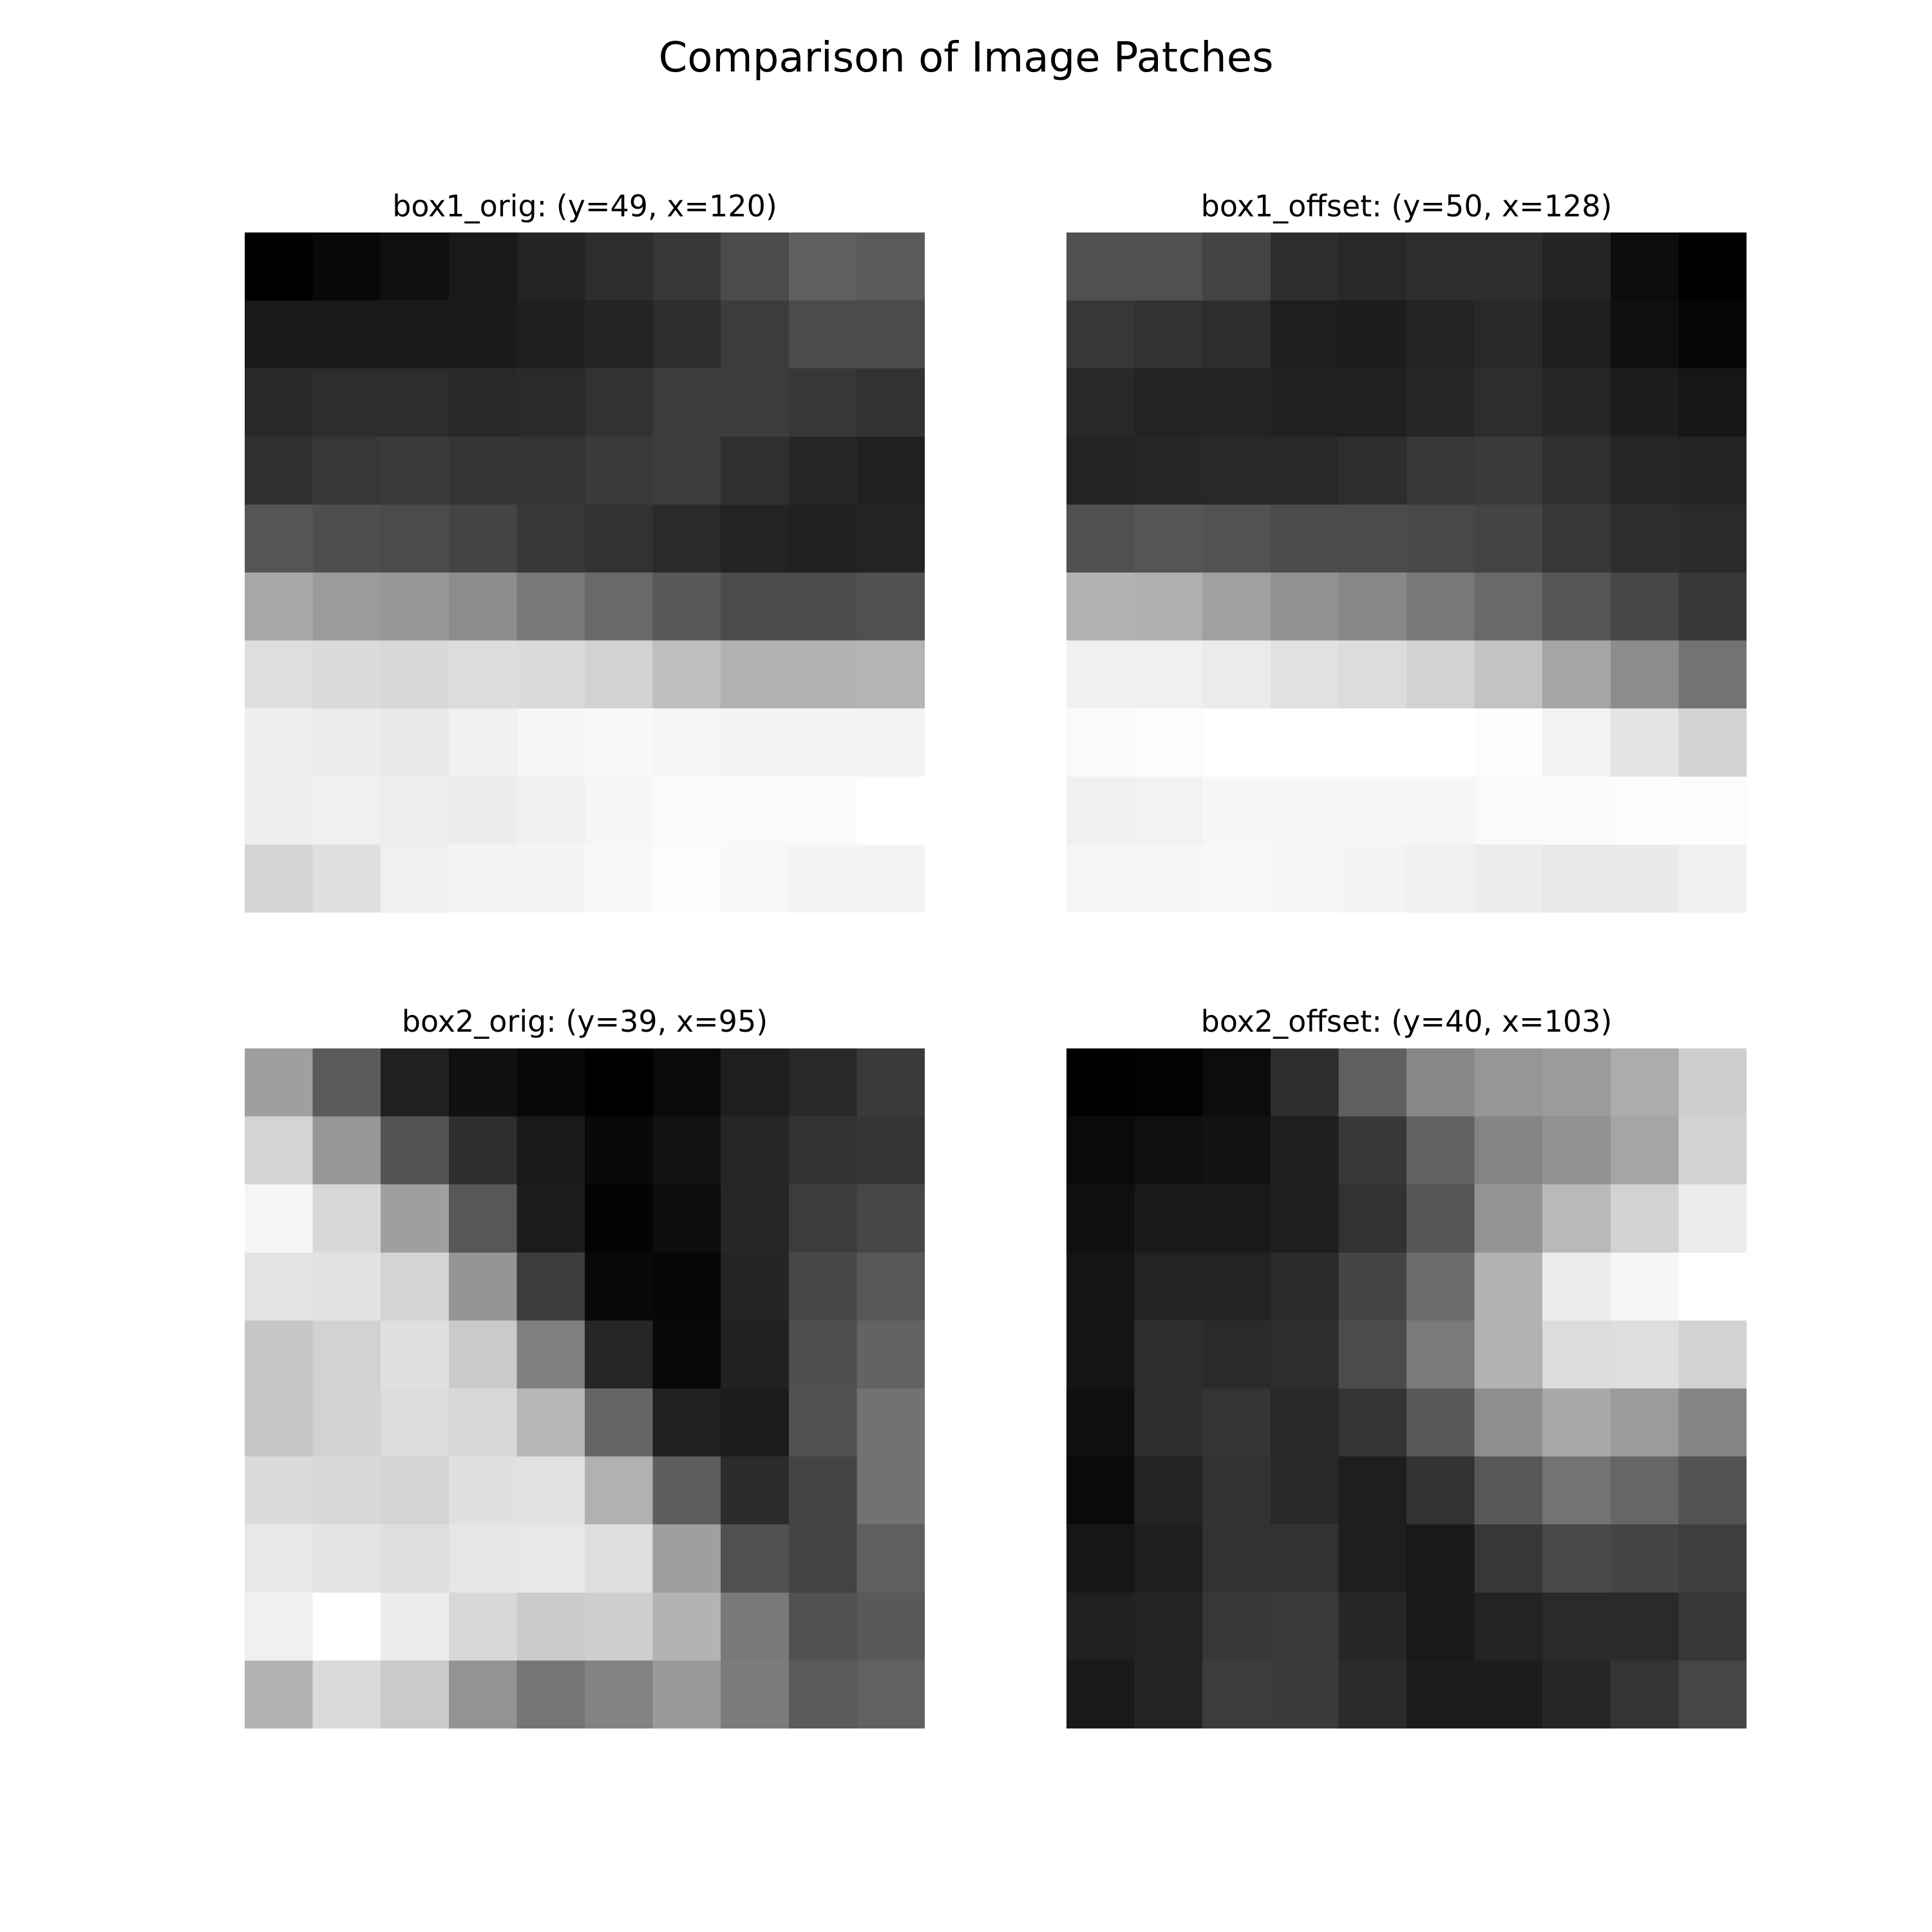  Describe the element at coordinates (1440, 1151) in the screenshot. I see `heatmap-cell-r1-c5` at that location.